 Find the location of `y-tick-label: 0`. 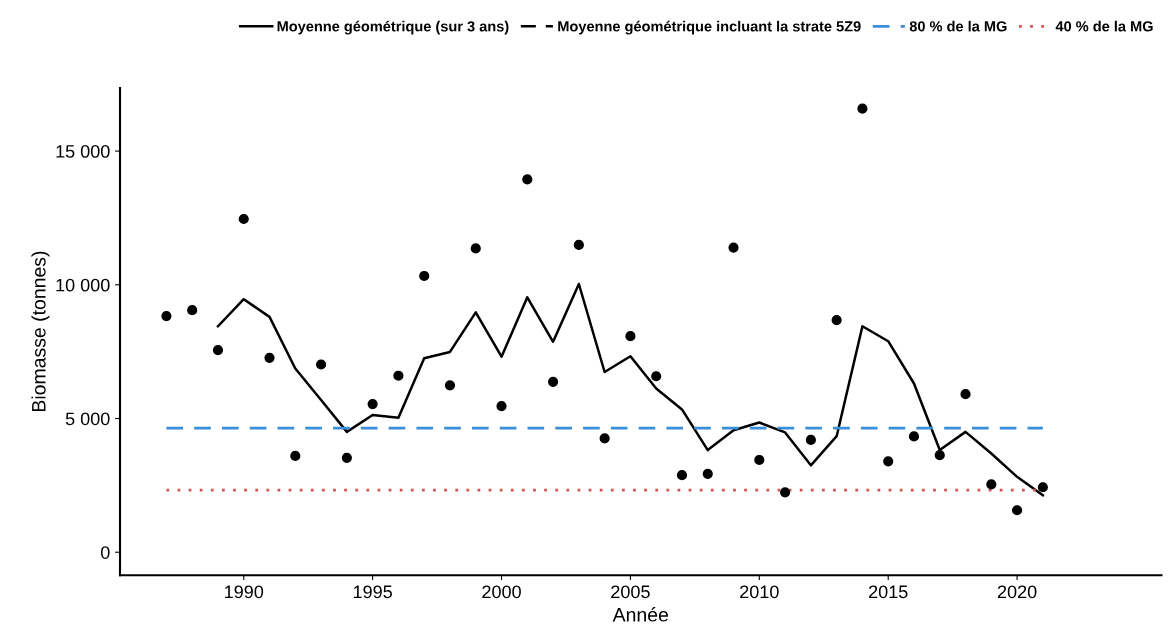

y-tick-label: 0 is located at coordinates (105, 552).